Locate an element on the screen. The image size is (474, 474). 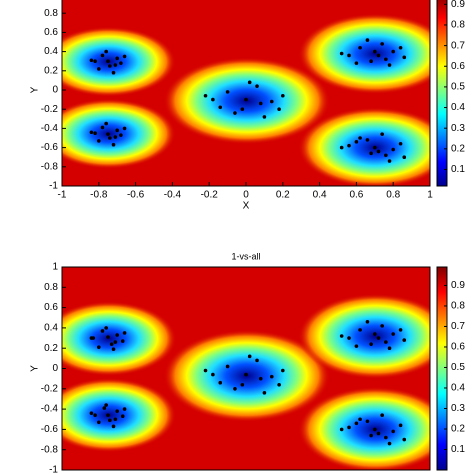
x-tick-label: 0 is located at coordinates (246, 195).